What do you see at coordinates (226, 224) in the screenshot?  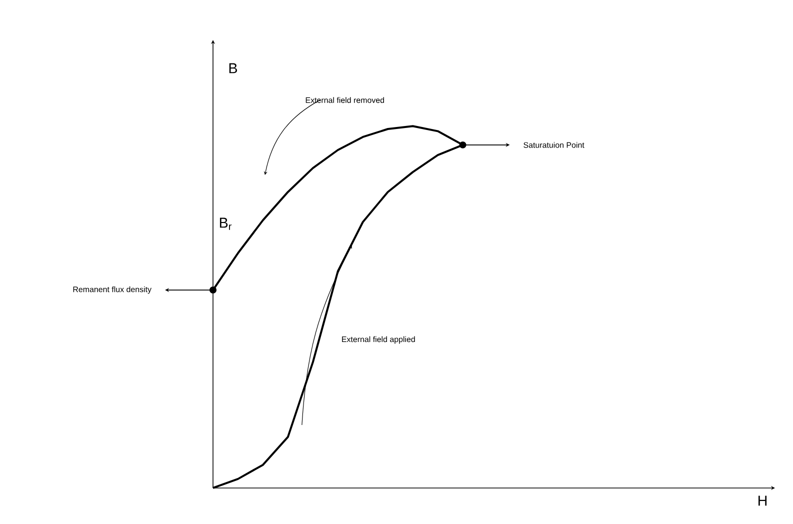 I see `annotation: B$_{r}$` at bounding box center [226, 224].